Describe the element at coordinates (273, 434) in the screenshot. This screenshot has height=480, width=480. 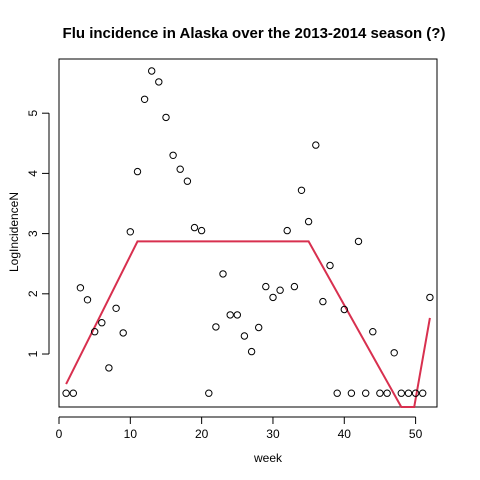
I see `x-tick-label: 30` at that location.